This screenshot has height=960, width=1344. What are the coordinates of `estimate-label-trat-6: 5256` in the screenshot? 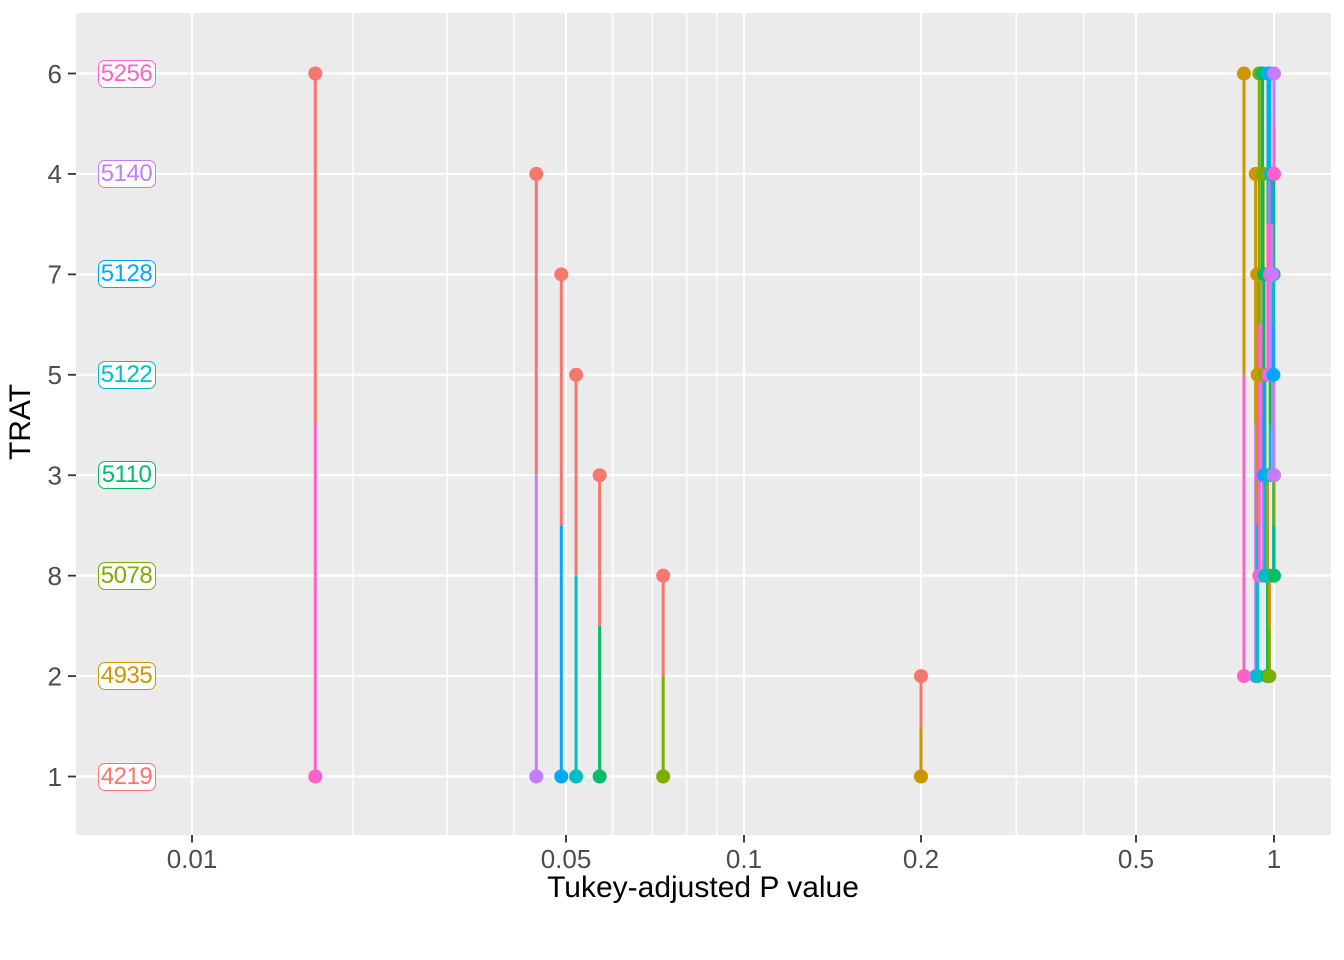 It's located at (126, 73).